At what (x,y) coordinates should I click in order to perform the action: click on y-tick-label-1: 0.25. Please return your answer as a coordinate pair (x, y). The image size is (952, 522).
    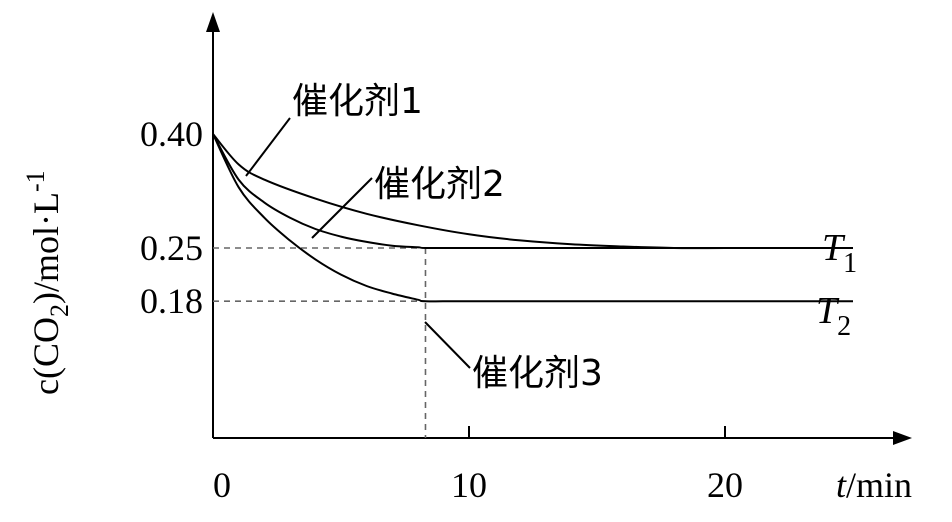
    Looking at the image, I should click on (171, 248).